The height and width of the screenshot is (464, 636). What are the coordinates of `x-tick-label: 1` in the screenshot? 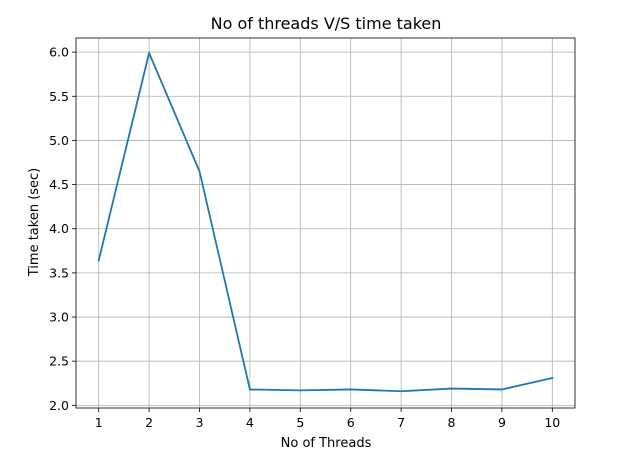 It's located at (99, 422).